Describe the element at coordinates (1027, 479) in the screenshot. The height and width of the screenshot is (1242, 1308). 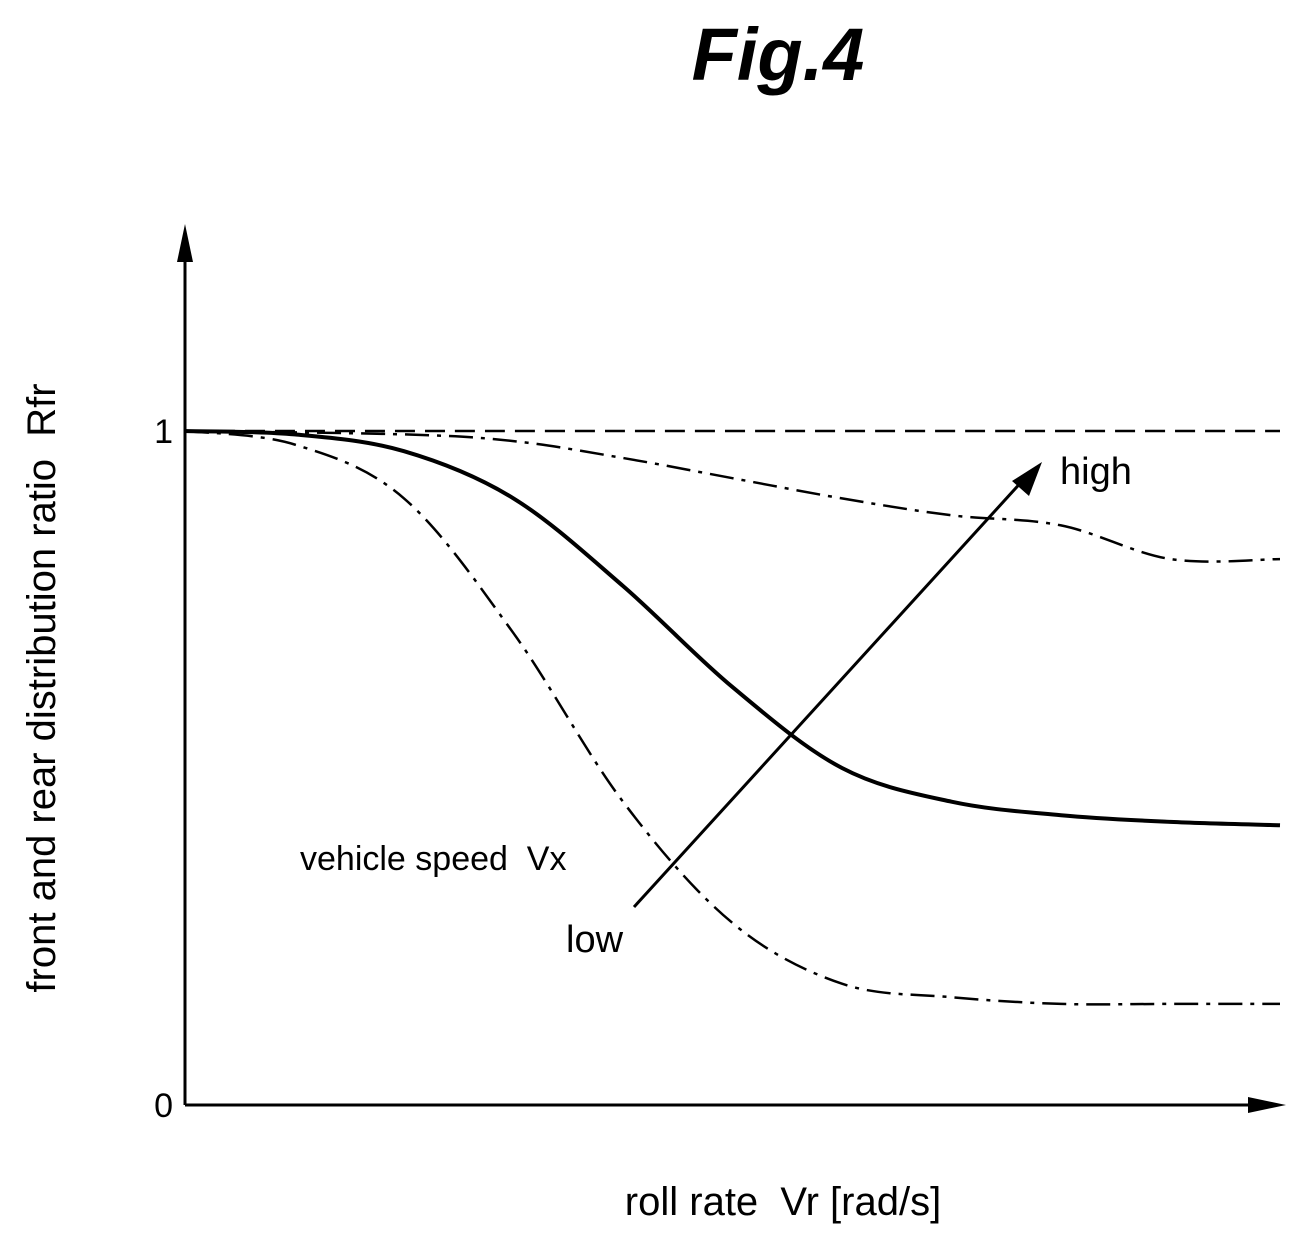
I see `speed-arrow-head` at that location.